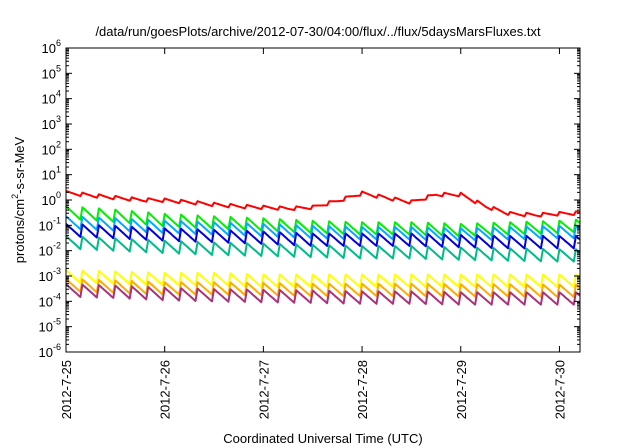 Image resolution: width=640 pixels, height=448 pixels. I want to click on y-tick-label-exp: -6, so click(57, 347).